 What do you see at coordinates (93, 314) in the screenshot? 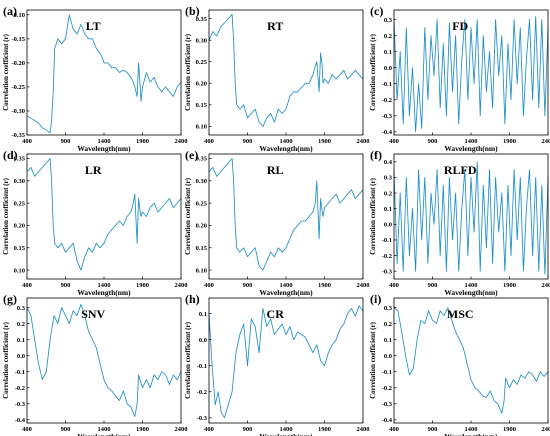
I see `panel-title: SNV` at bounding box center [93, 314].